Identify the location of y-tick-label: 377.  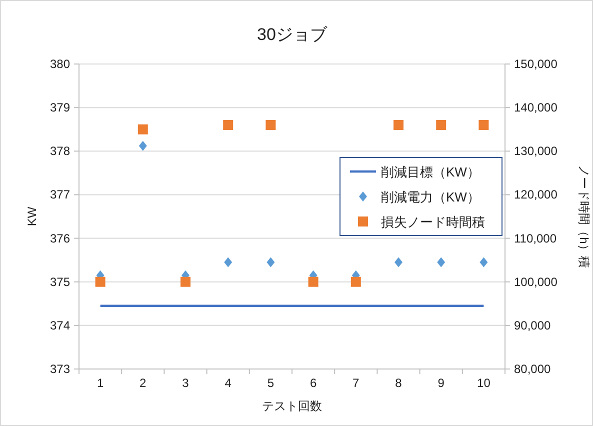
(60, 195).